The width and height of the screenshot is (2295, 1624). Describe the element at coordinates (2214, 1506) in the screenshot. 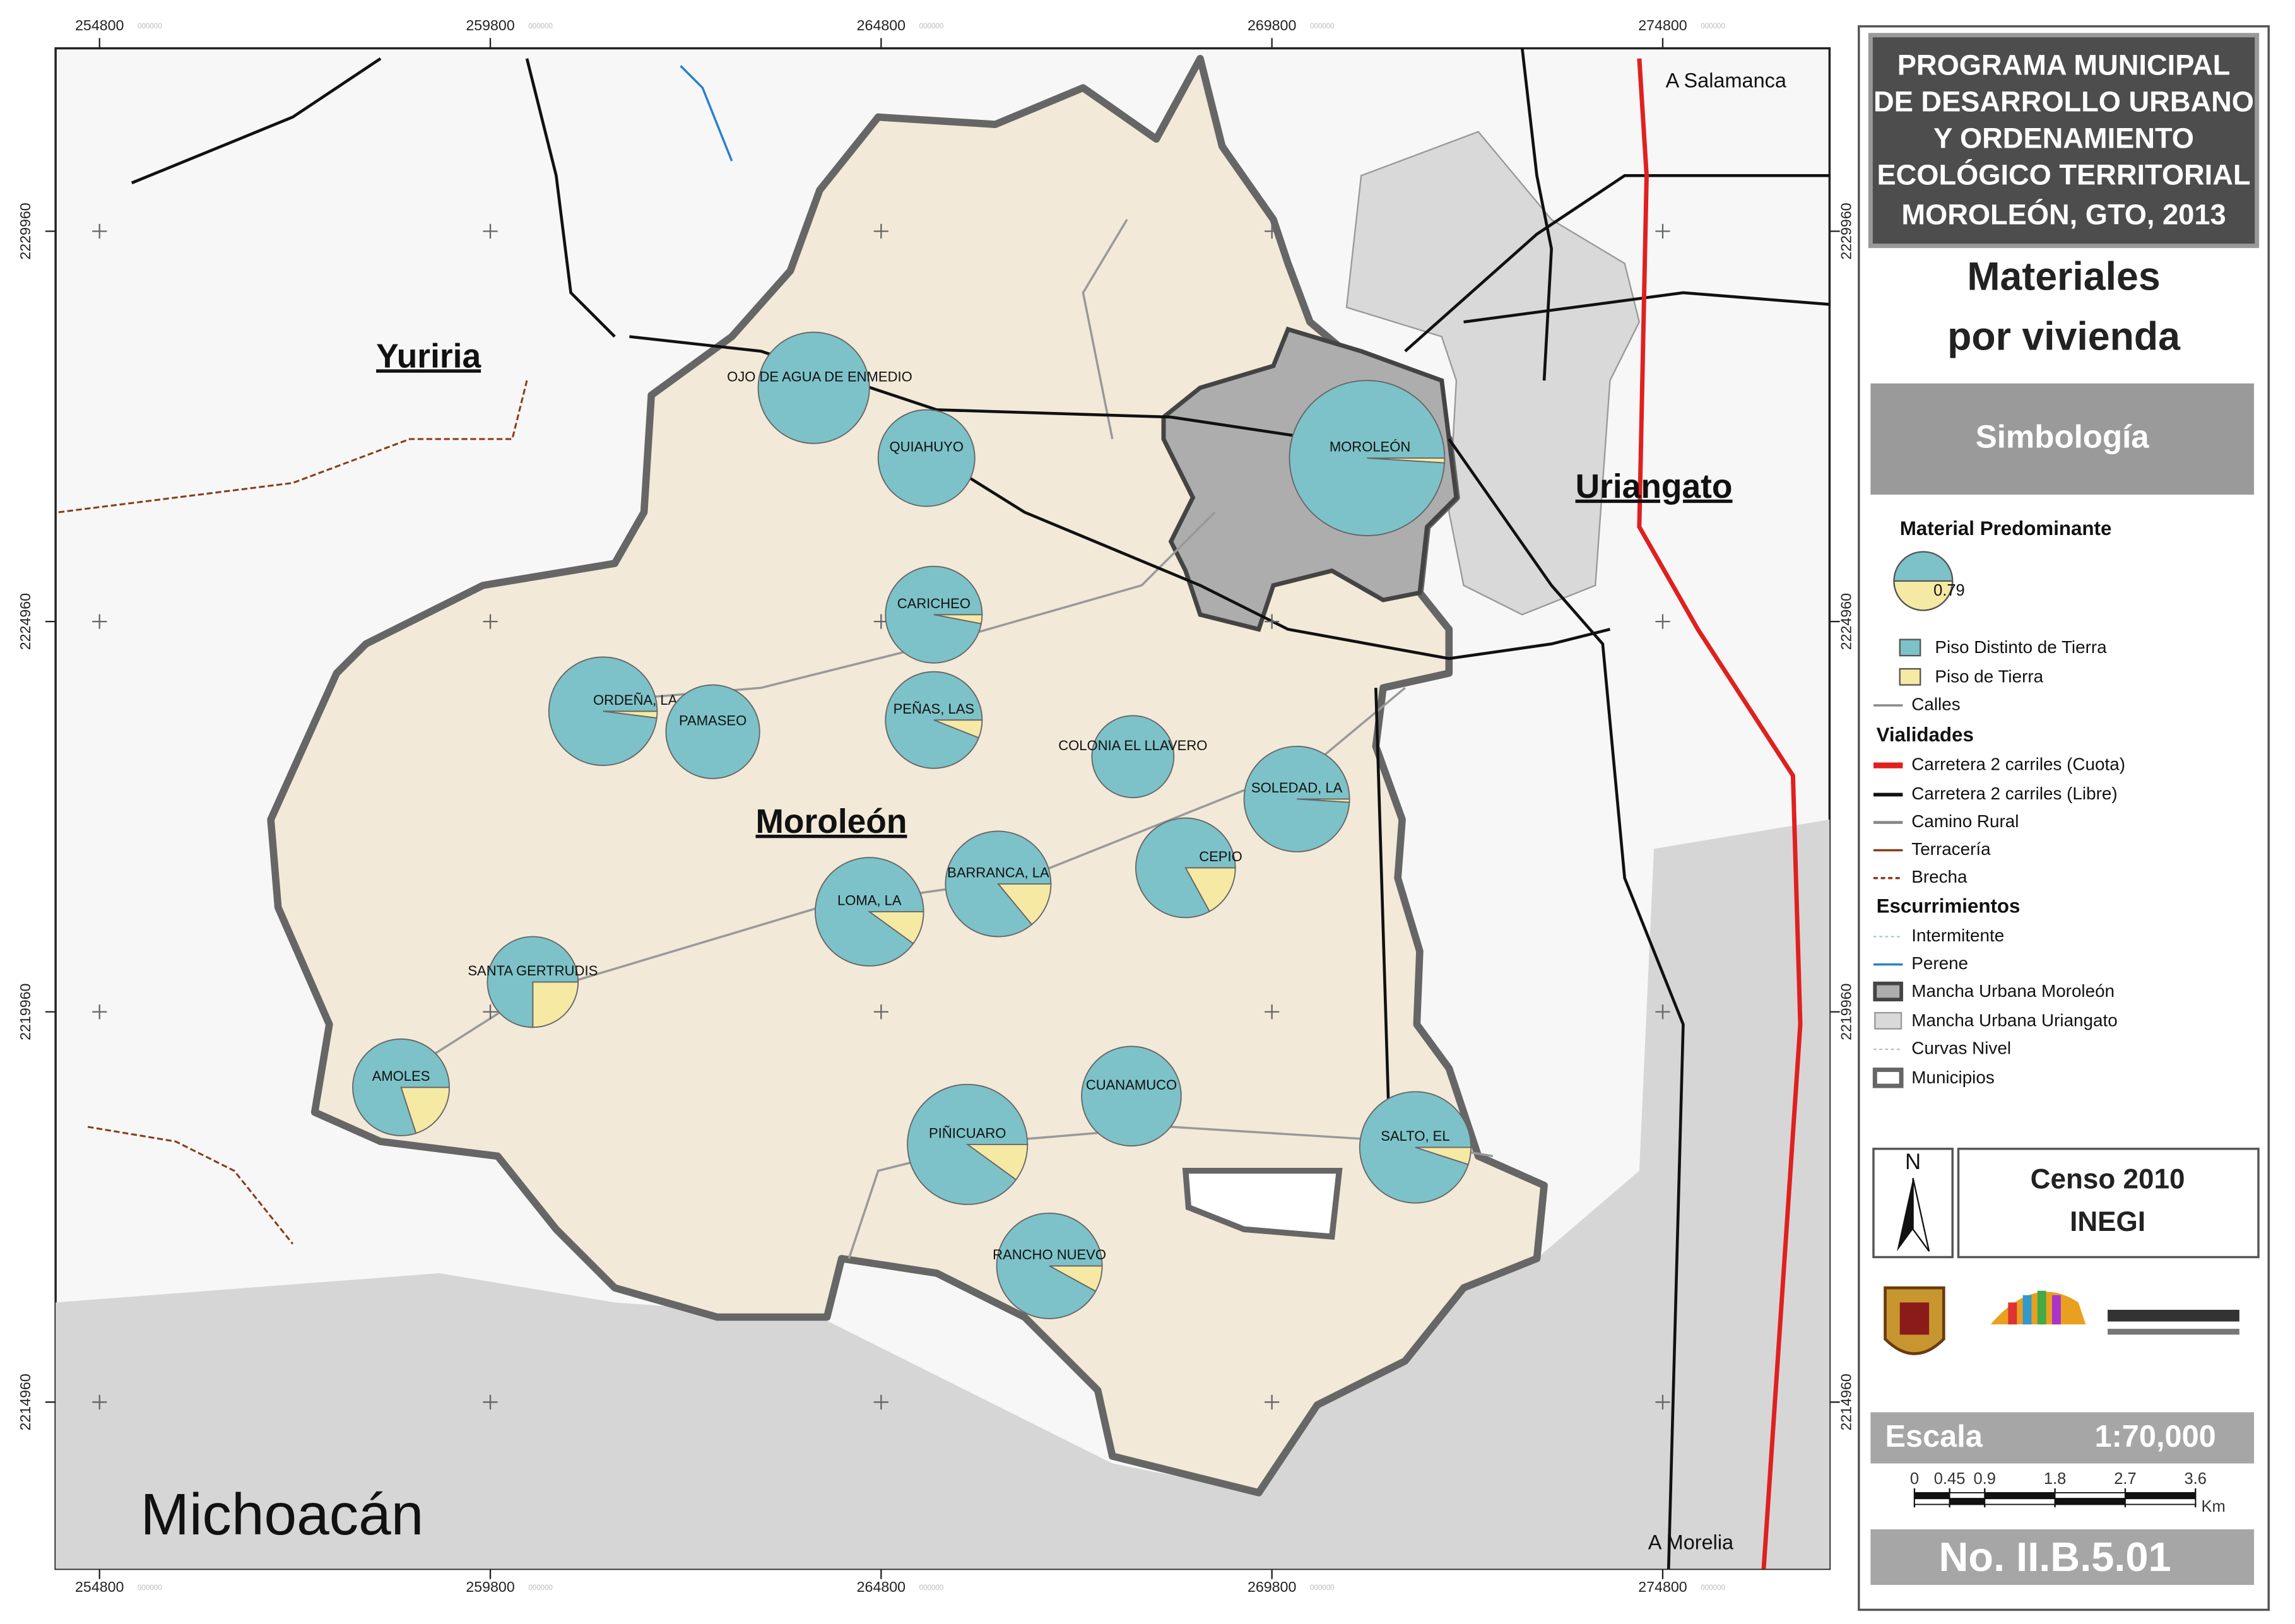

I see `scale-unit: Km` at that location.